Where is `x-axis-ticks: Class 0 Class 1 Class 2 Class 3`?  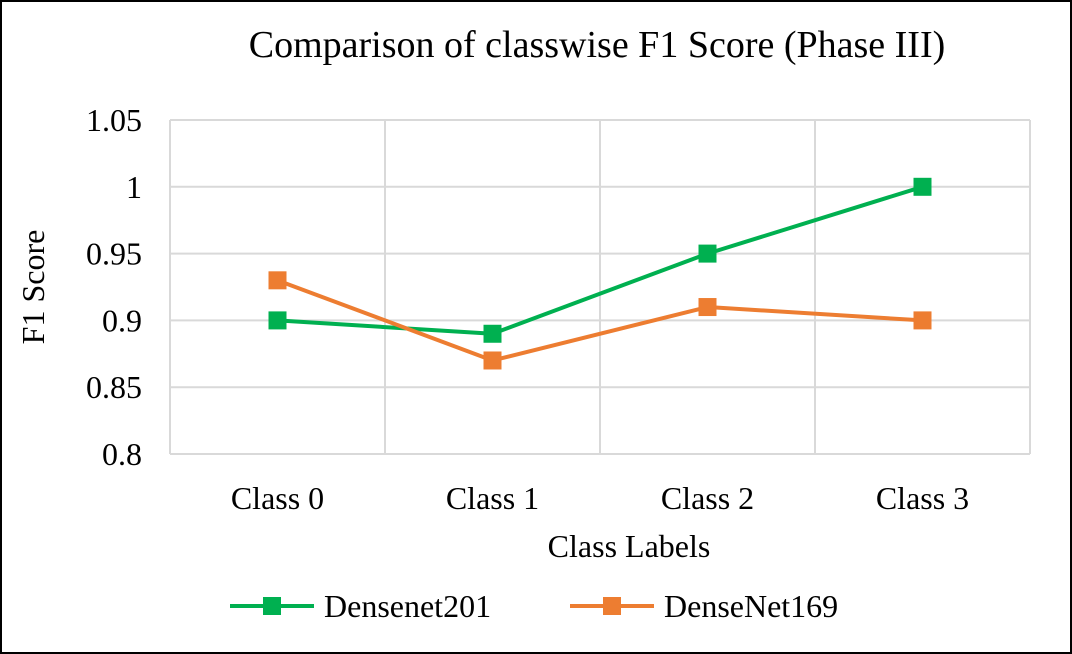
x-axis-ticks: Class 0 Class 1 Class 2 Class 3 is located at coordinates (600, 498).